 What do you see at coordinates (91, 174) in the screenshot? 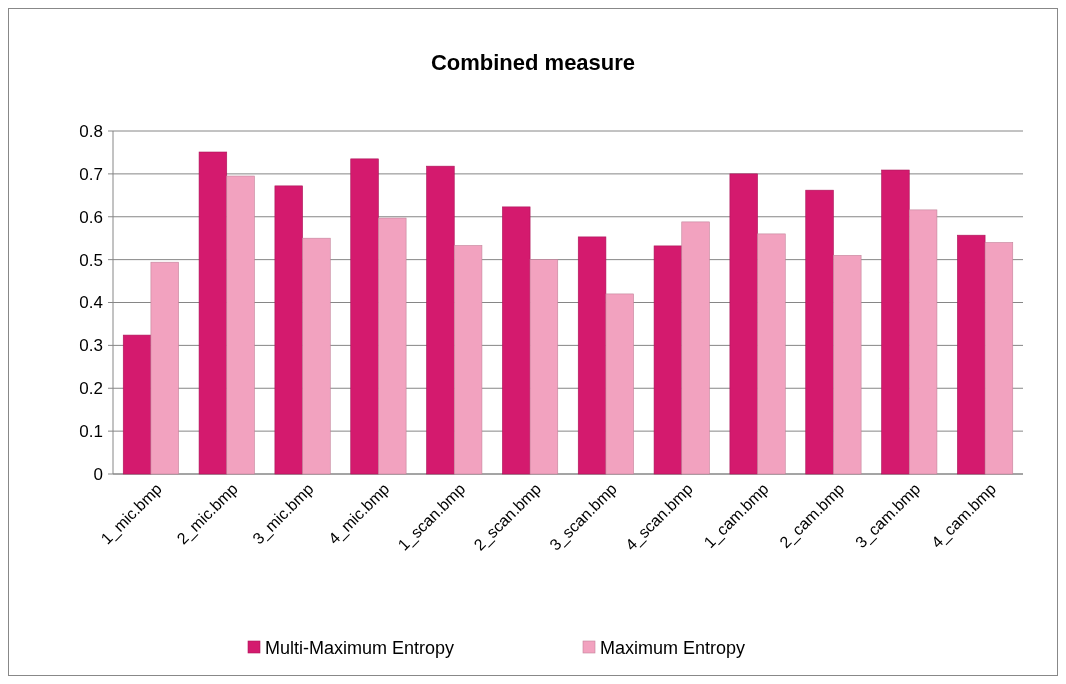
I see `y-tick-label: 0.7` at bounding box center [91, 174].